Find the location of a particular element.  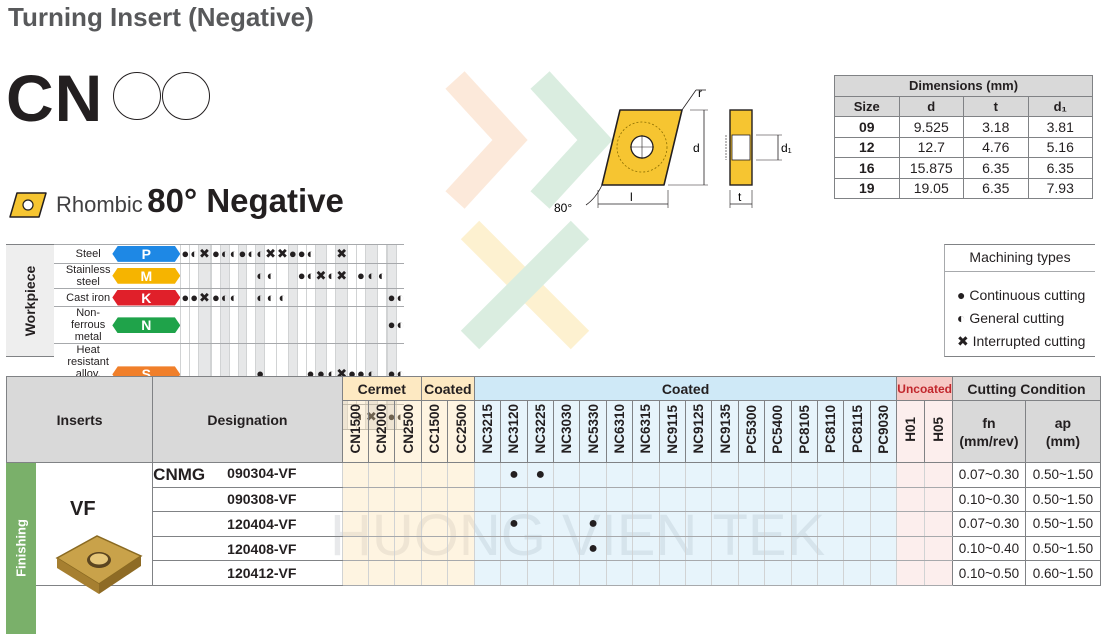

grade-nc9135: NC9135 is located at coordinates (725, 431).